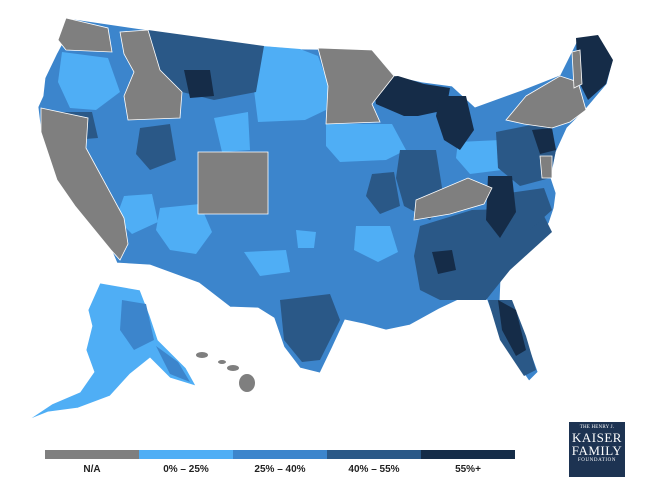  What do you see at coordinates (453, 199) in the screenshot?
I see `kentucky` at bounding box center [453, 199].